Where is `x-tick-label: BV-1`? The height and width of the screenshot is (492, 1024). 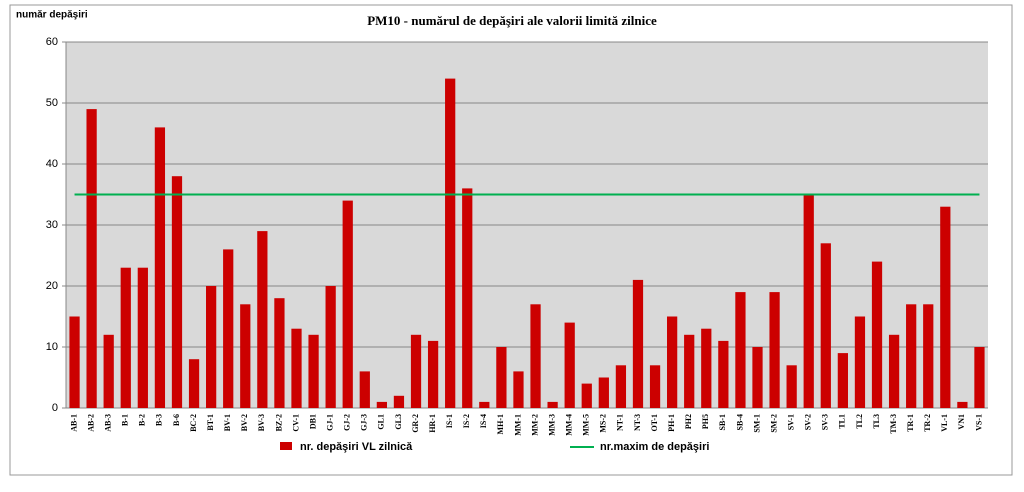 x-tick-label: BV-1 is located at coordinates (227, 422).